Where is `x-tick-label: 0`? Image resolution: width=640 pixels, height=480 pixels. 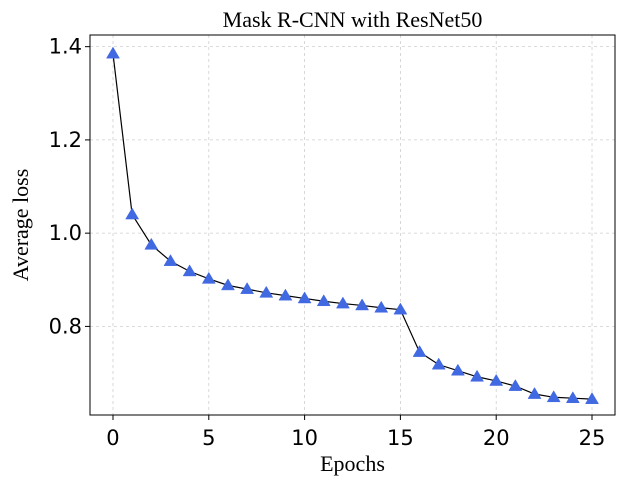
x-tick-label: 0 is located at coordinates (112, 438).